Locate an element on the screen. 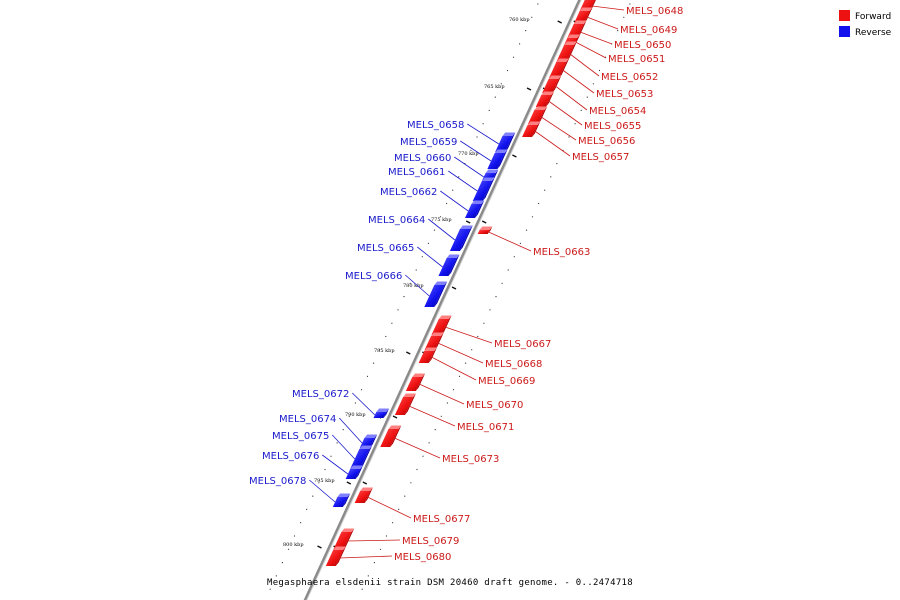 The width and height of the screenshot is (900, 600). gene-label: MELS_0665 is located at coordinates (385, 248).